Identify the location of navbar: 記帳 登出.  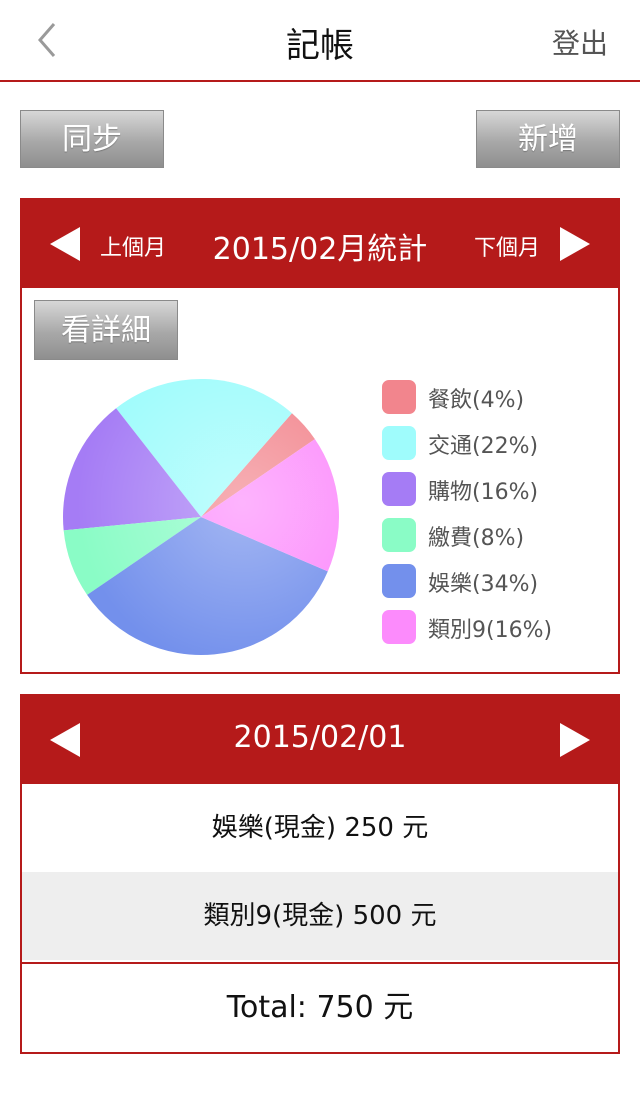
(320, 41).